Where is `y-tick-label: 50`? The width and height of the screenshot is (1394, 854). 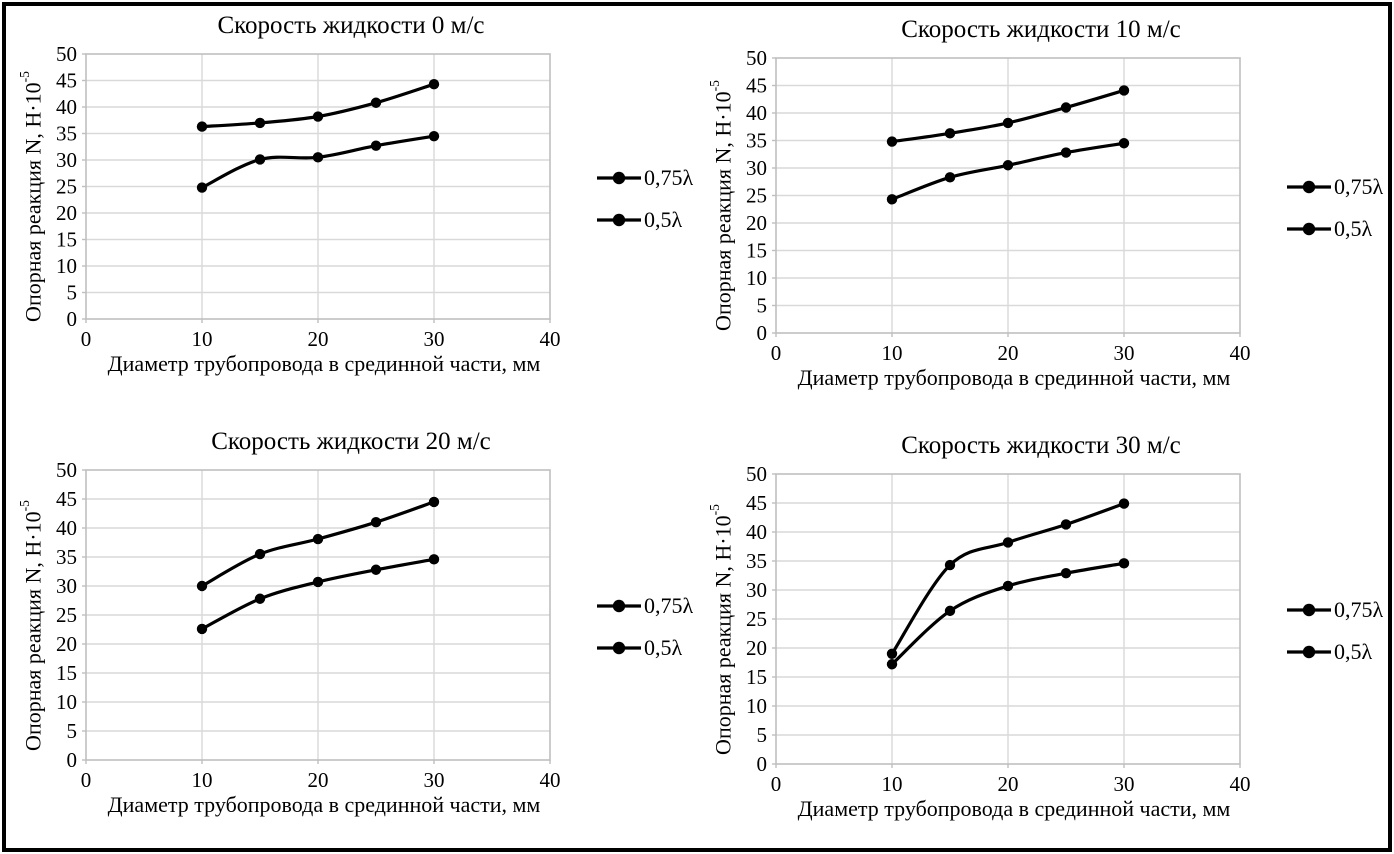
y-tick-label: 50 is located at coordinates (756, 60).